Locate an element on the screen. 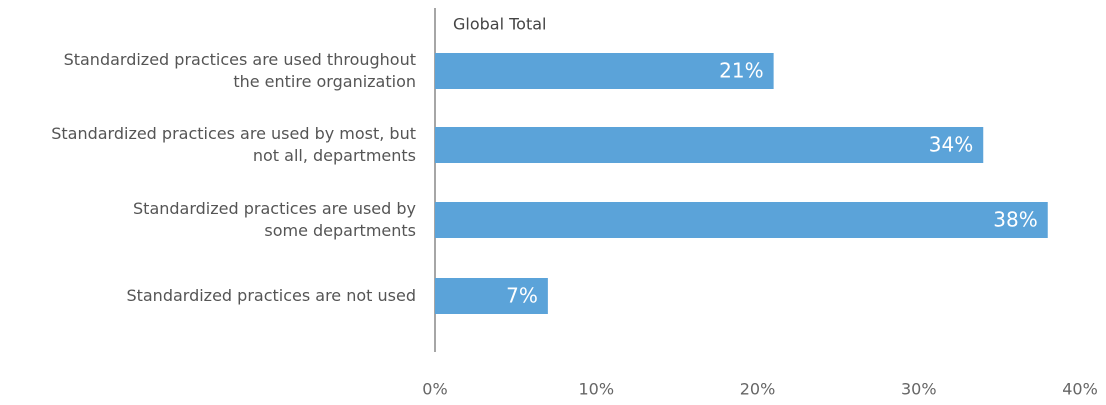  x-tick-label: 0% is located at coordinates (434, 389).